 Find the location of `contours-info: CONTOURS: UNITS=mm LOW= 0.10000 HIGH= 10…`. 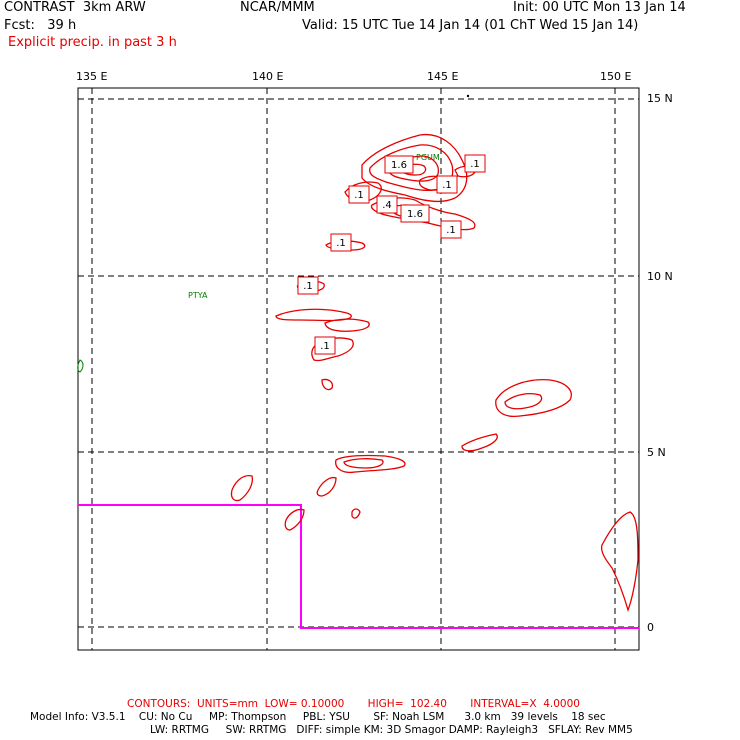

contours-info: CONTOURS: UNITS=mm LOW= 0.10000 HIGH= 10… is located at coordinates (353, 704).